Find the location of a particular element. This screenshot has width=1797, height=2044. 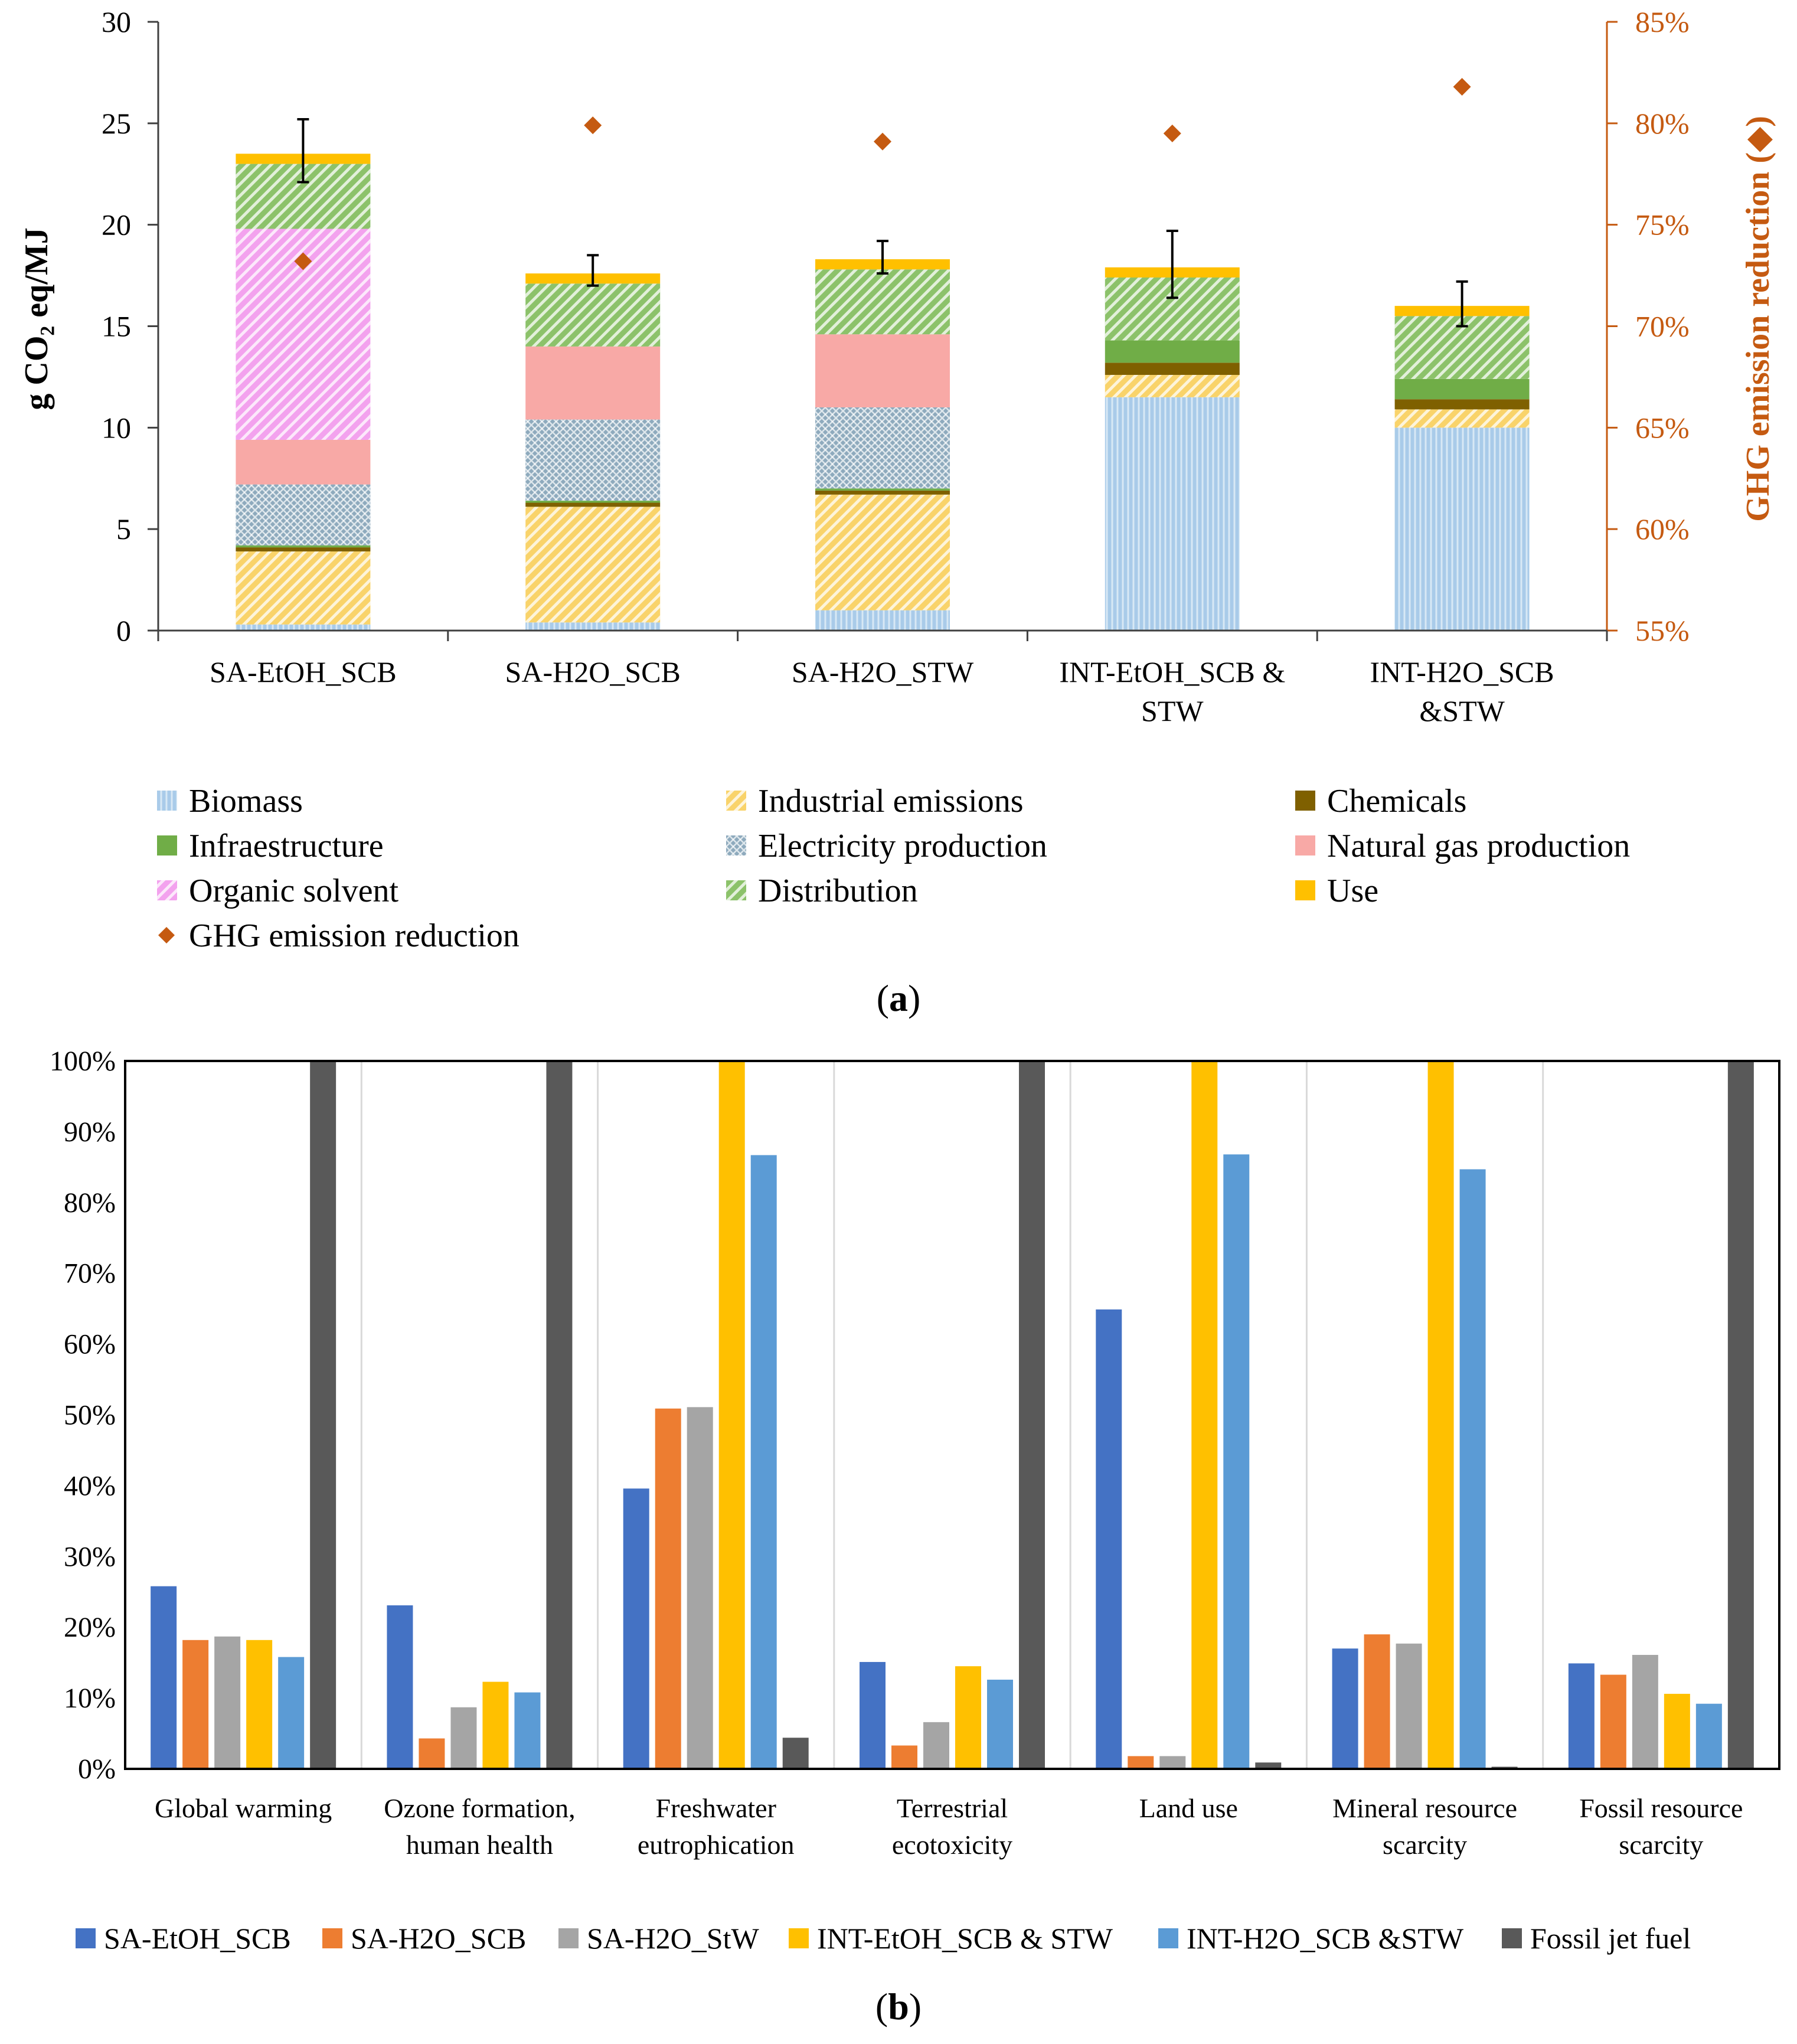

category-label: SA-H2O_STW is located at coordinates (883, 671).